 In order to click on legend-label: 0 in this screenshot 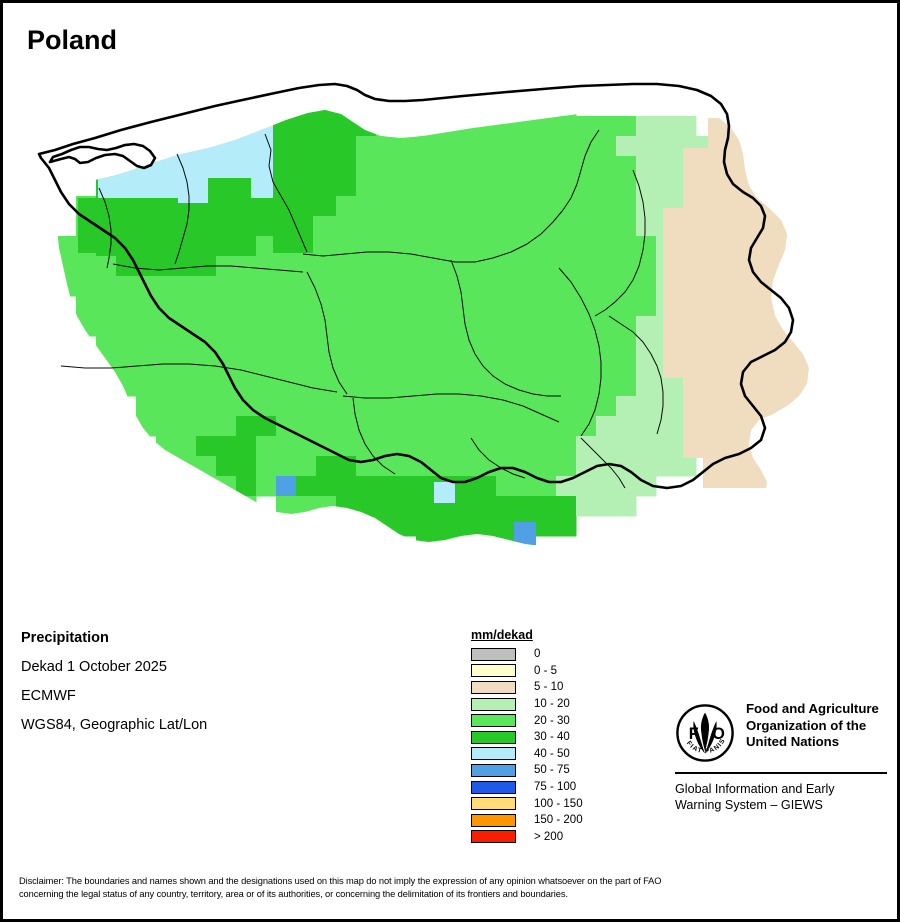, I will do `click(537, 654)`.